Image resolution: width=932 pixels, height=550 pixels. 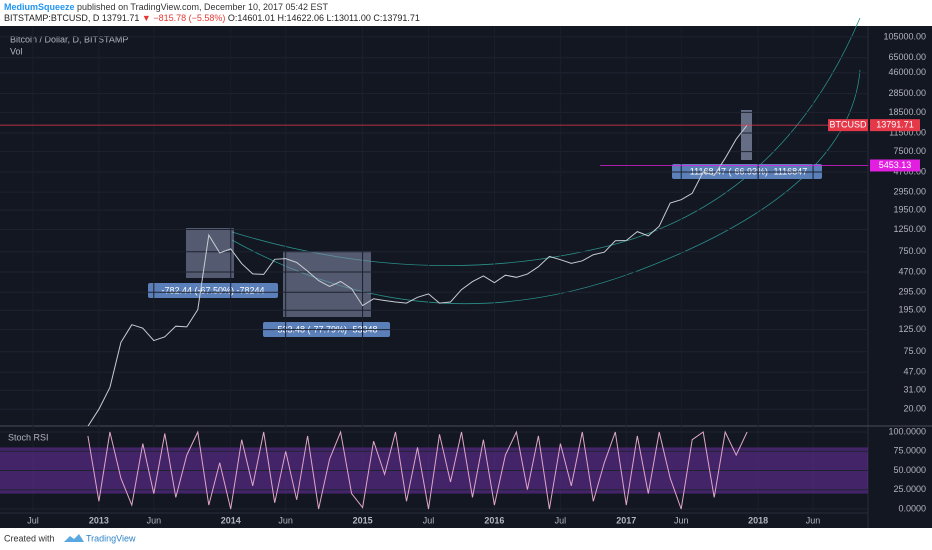 What do you see at coordinates (909, 470) in the screenshot?
I see `y-tick-label: 50.0000` at bounding box center [909, 470].